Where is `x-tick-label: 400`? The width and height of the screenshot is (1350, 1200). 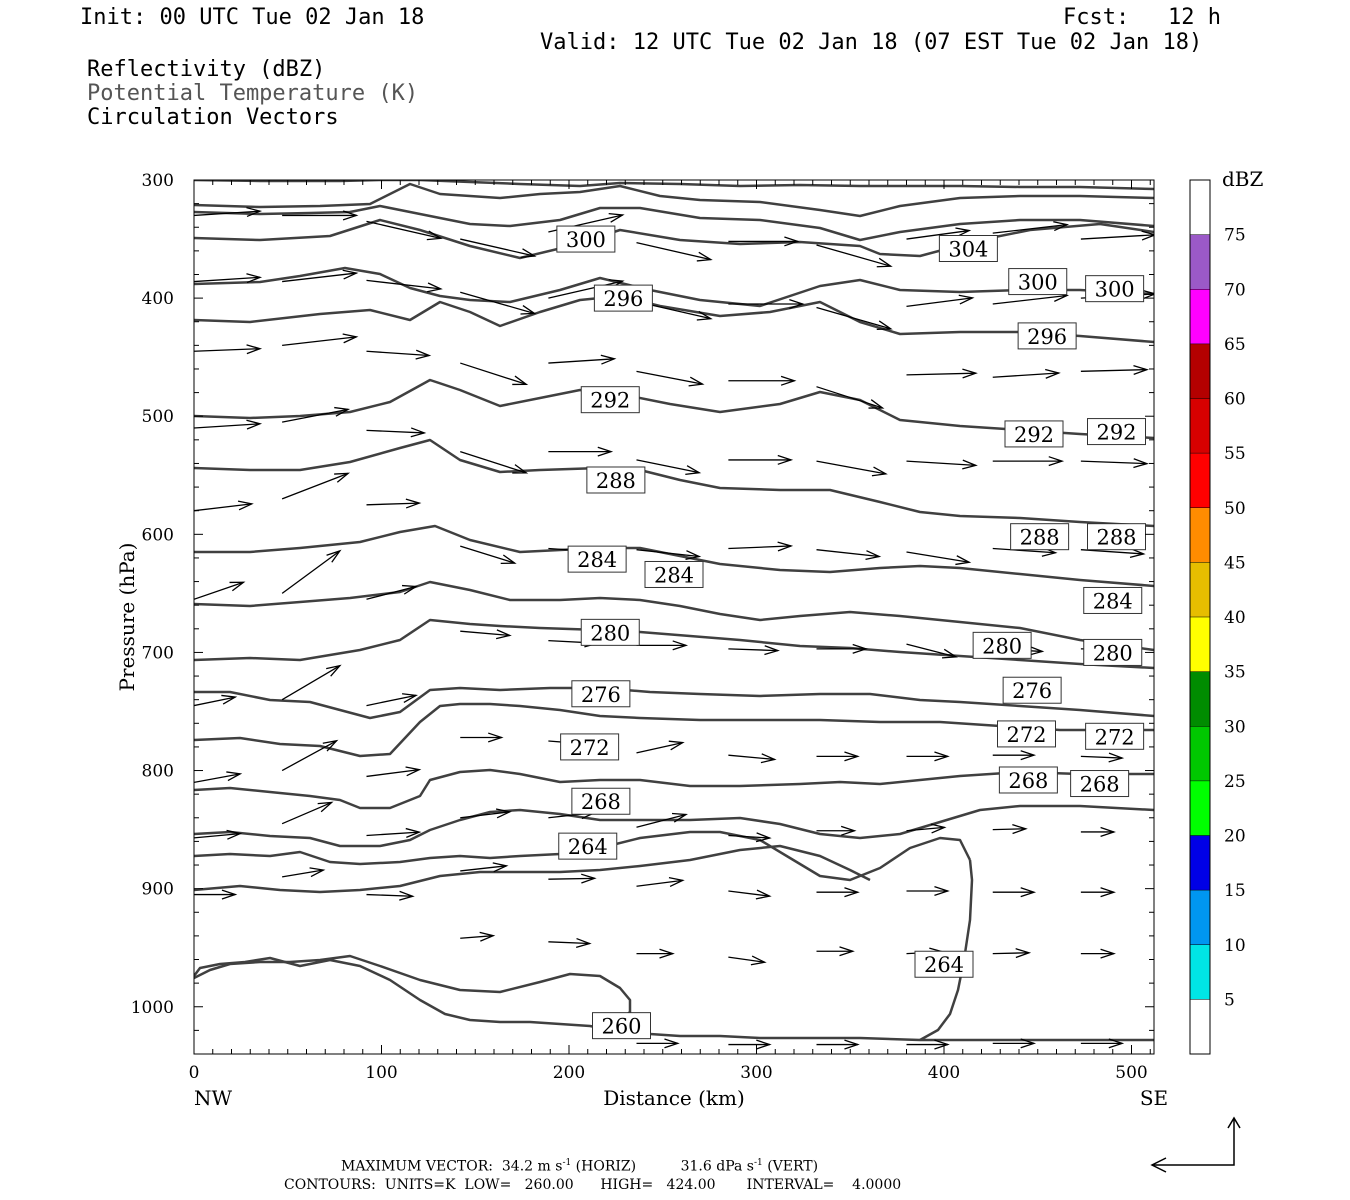 x-tick-label: 400 is located at coordinates (944, 1073).